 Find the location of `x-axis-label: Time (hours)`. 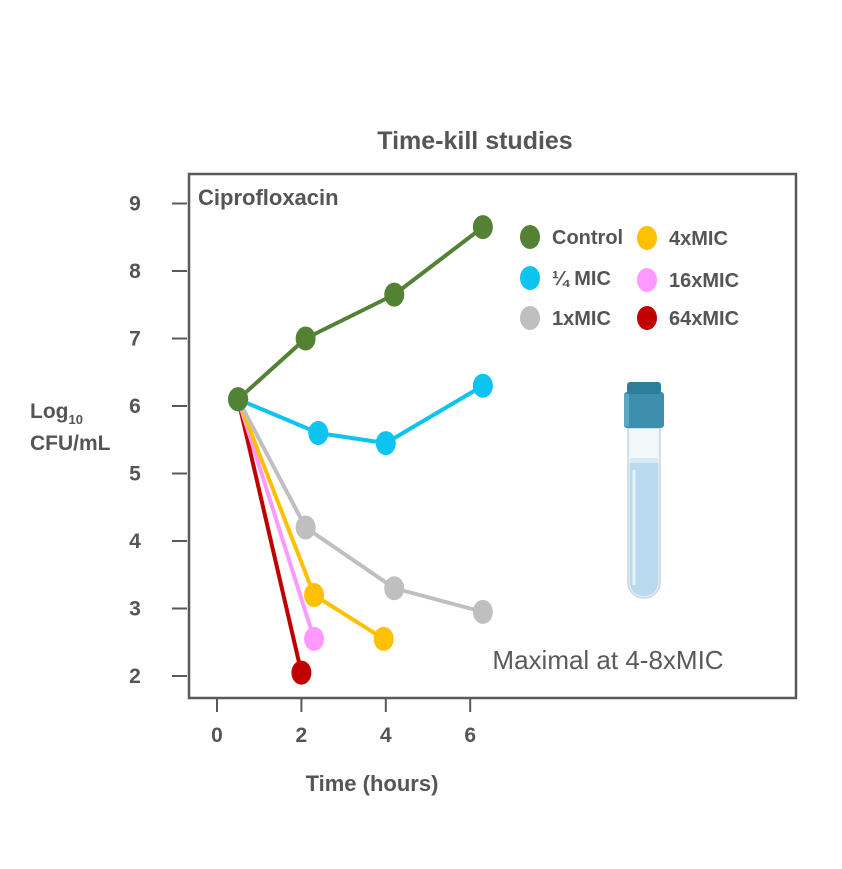

x-axis-label: Time (hours) is located at coordinates (372, 783).